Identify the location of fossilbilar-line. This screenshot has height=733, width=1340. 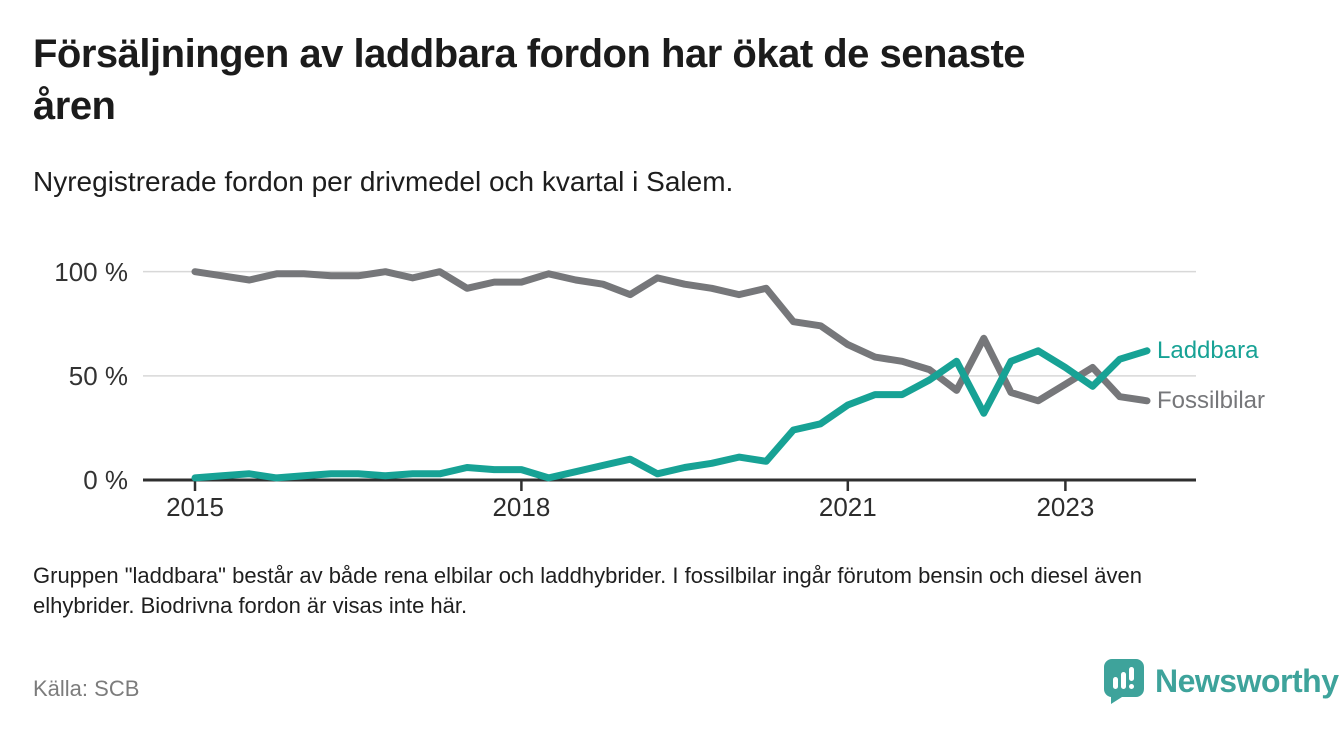
(671, 336).